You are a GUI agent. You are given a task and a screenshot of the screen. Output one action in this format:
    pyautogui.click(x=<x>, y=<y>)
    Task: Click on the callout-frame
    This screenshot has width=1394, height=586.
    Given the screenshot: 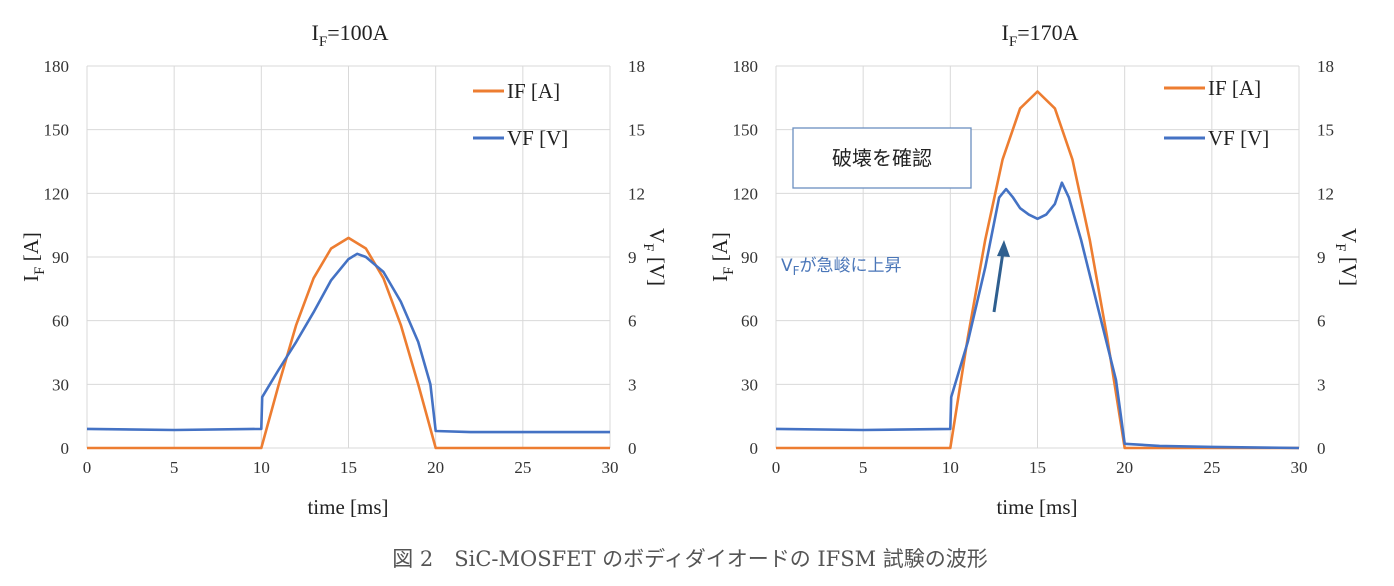 What is the action you would take?
    pyautogui.click(x=882, y=158)
    